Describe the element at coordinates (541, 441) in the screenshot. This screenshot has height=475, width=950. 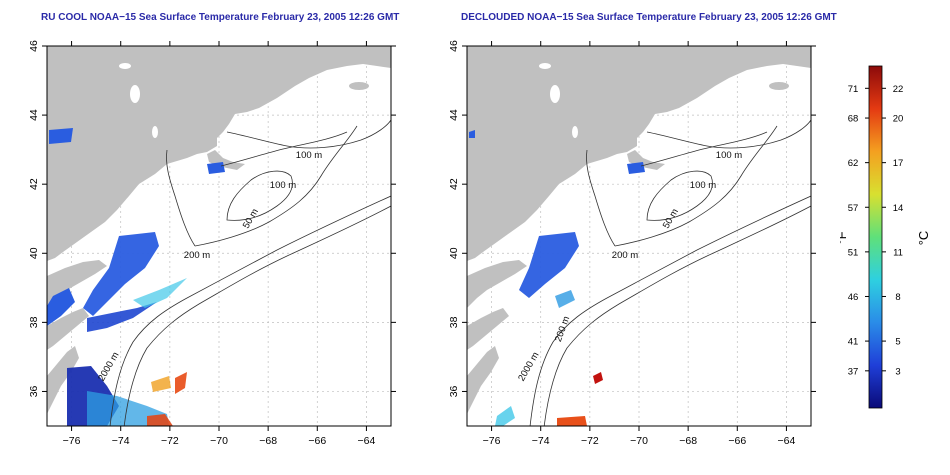
I see `x-tick-label: −74` at that location.